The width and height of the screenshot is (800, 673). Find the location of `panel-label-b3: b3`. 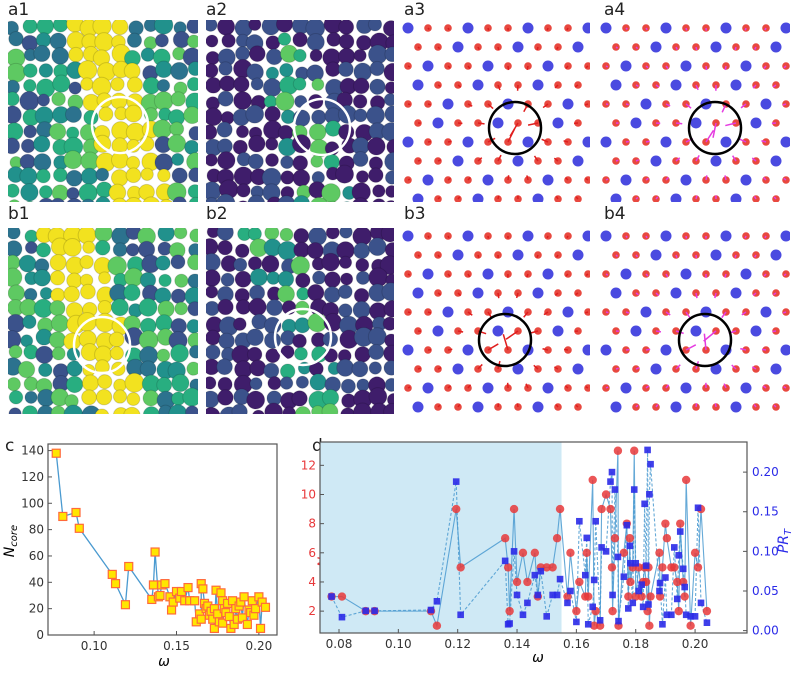

panel-label-b3: b3 is located at coordinates (415, 214).